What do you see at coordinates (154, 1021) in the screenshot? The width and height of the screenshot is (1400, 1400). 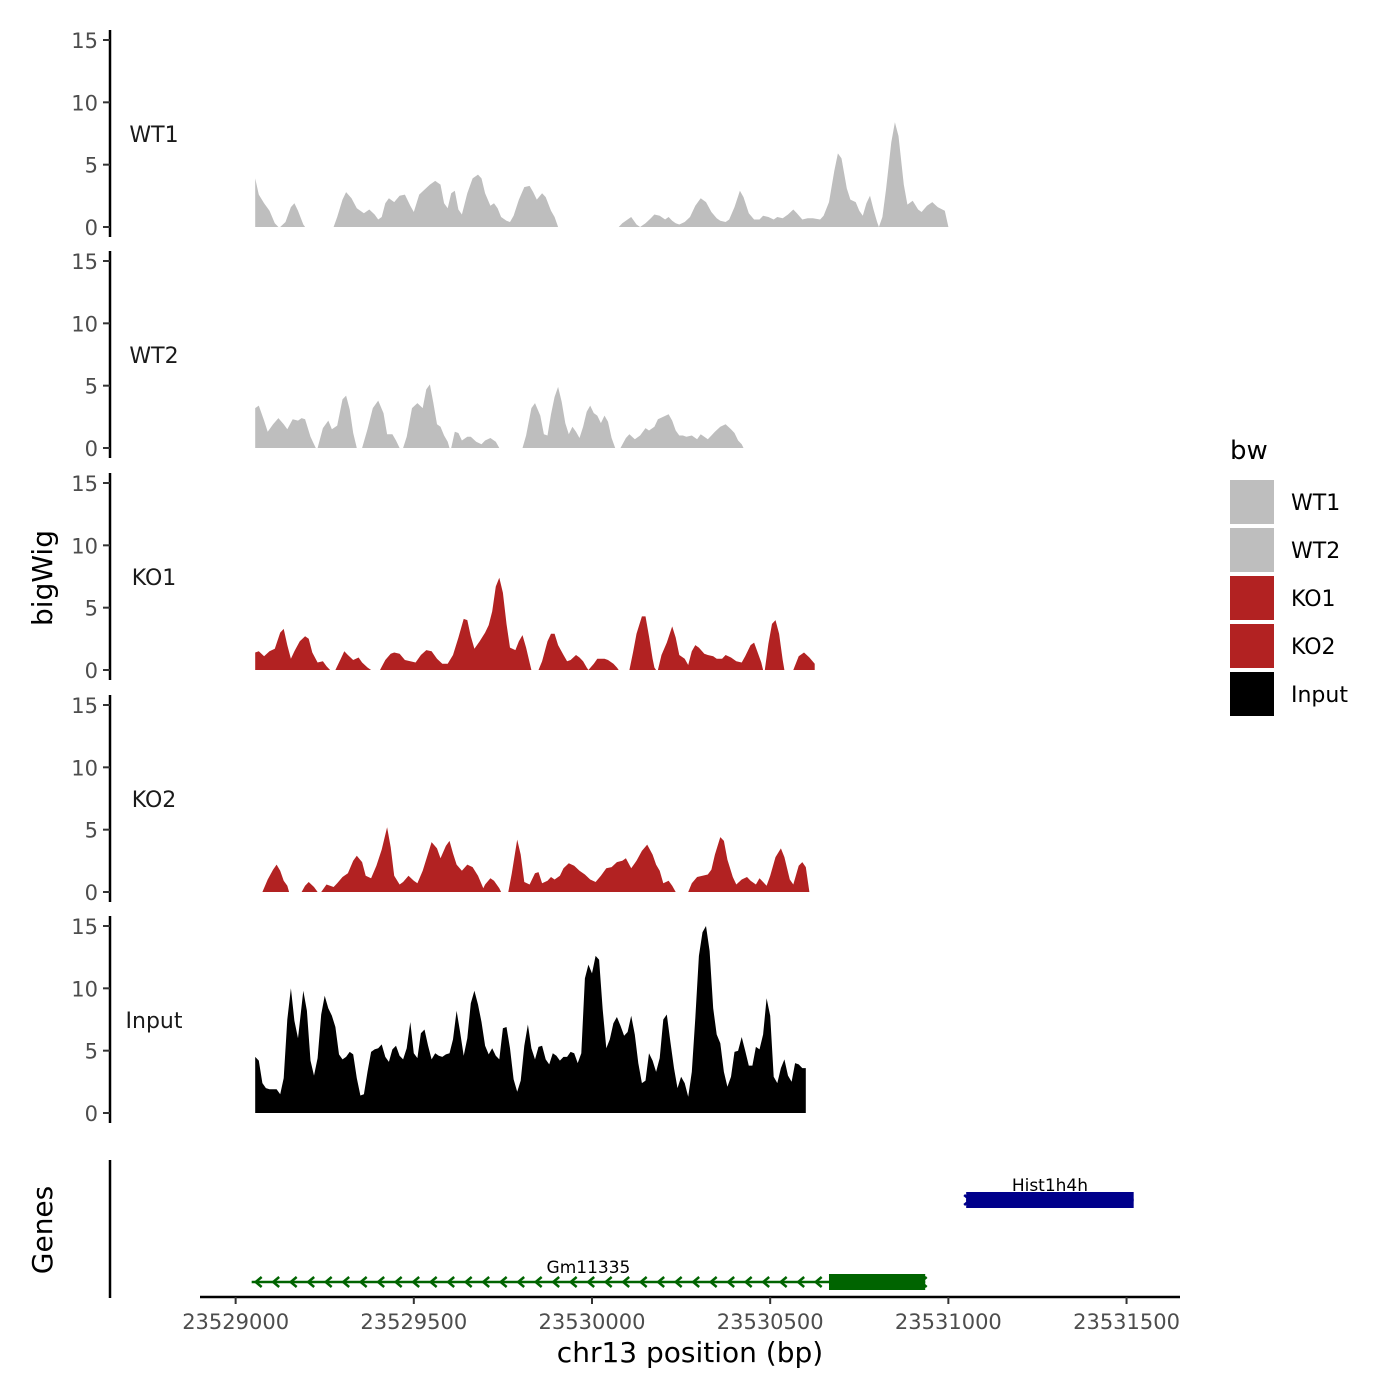 I see `track-label-Input: Input` at bounding box center [154, 1021].